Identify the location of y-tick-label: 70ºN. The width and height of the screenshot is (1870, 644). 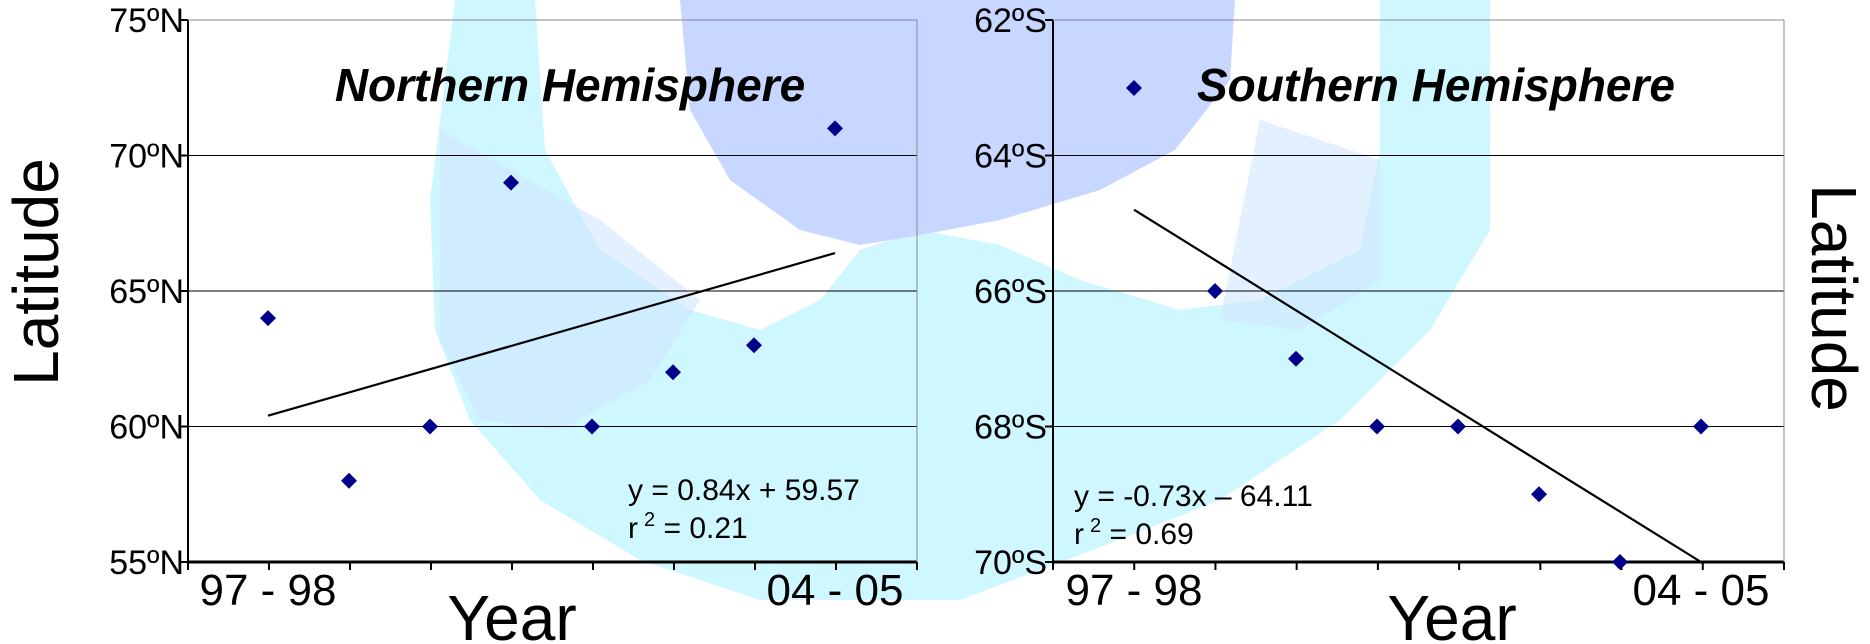
(146, 157).